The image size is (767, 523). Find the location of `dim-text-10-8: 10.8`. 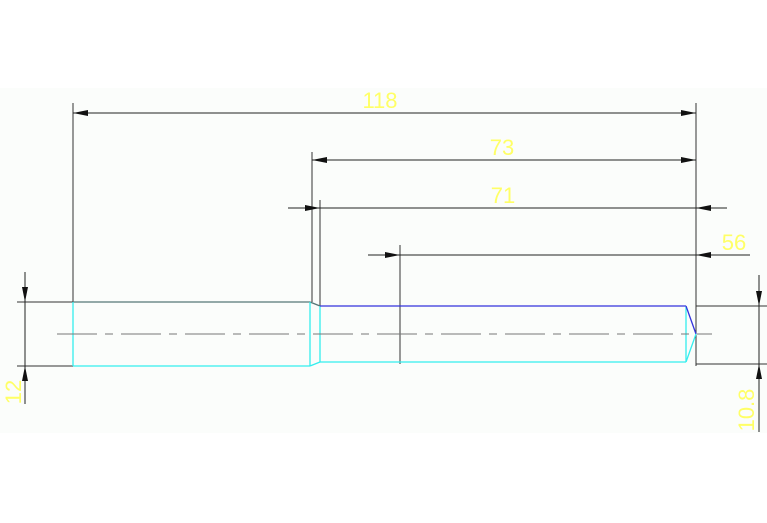

dim-text-10-8: 10.8 is located at coordinates (746, 410).